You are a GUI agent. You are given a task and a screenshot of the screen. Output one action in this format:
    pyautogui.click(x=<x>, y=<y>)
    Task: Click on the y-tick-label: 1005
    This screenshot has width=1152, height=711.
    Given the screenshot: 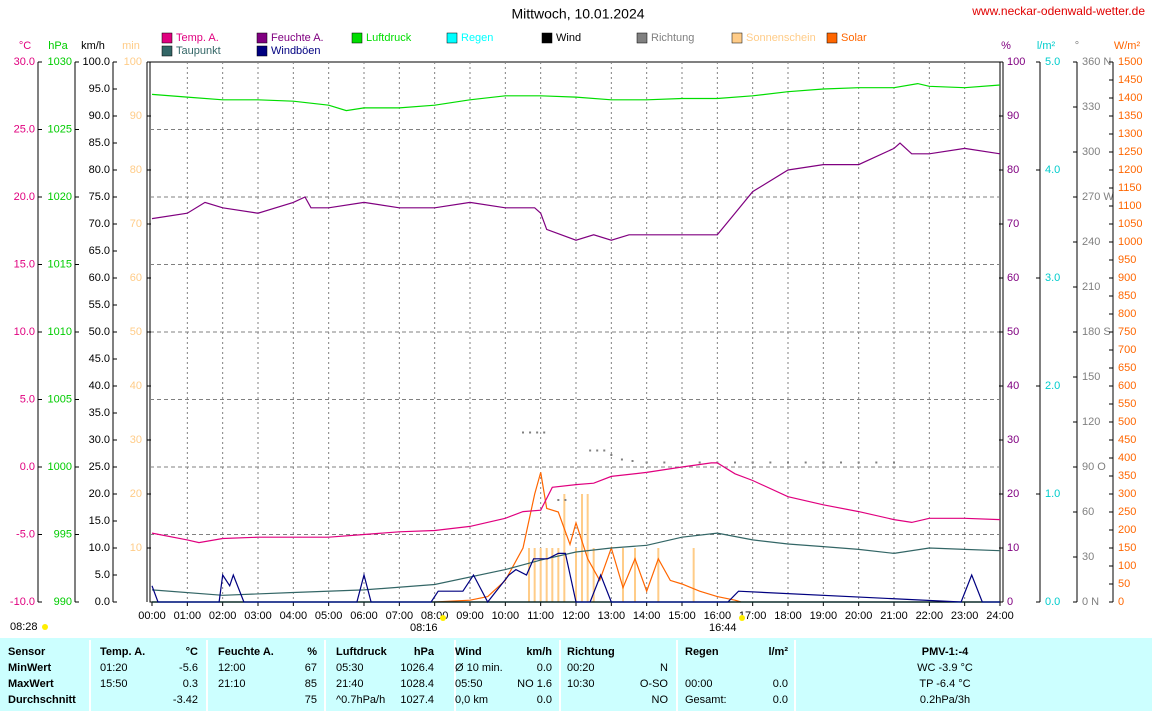 What is the action you would take?
    pyautogui.click(x=60, y=399)
    